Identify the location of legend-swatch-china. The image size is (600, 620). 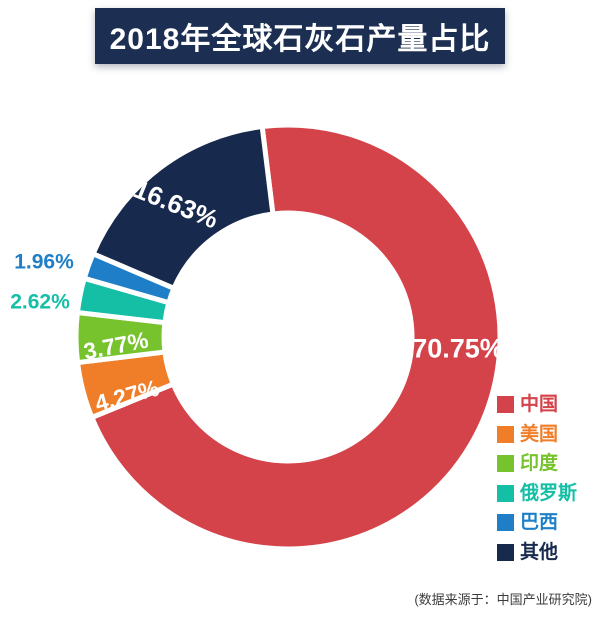
(505, 405).